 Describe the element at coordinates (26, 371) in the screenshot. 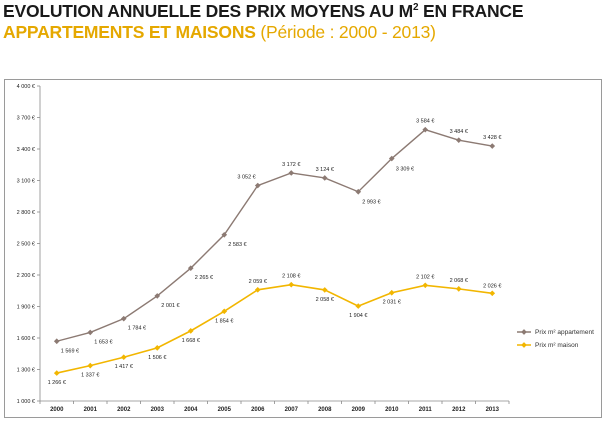

I see `y-tick-label: 1 300 €` at that location.